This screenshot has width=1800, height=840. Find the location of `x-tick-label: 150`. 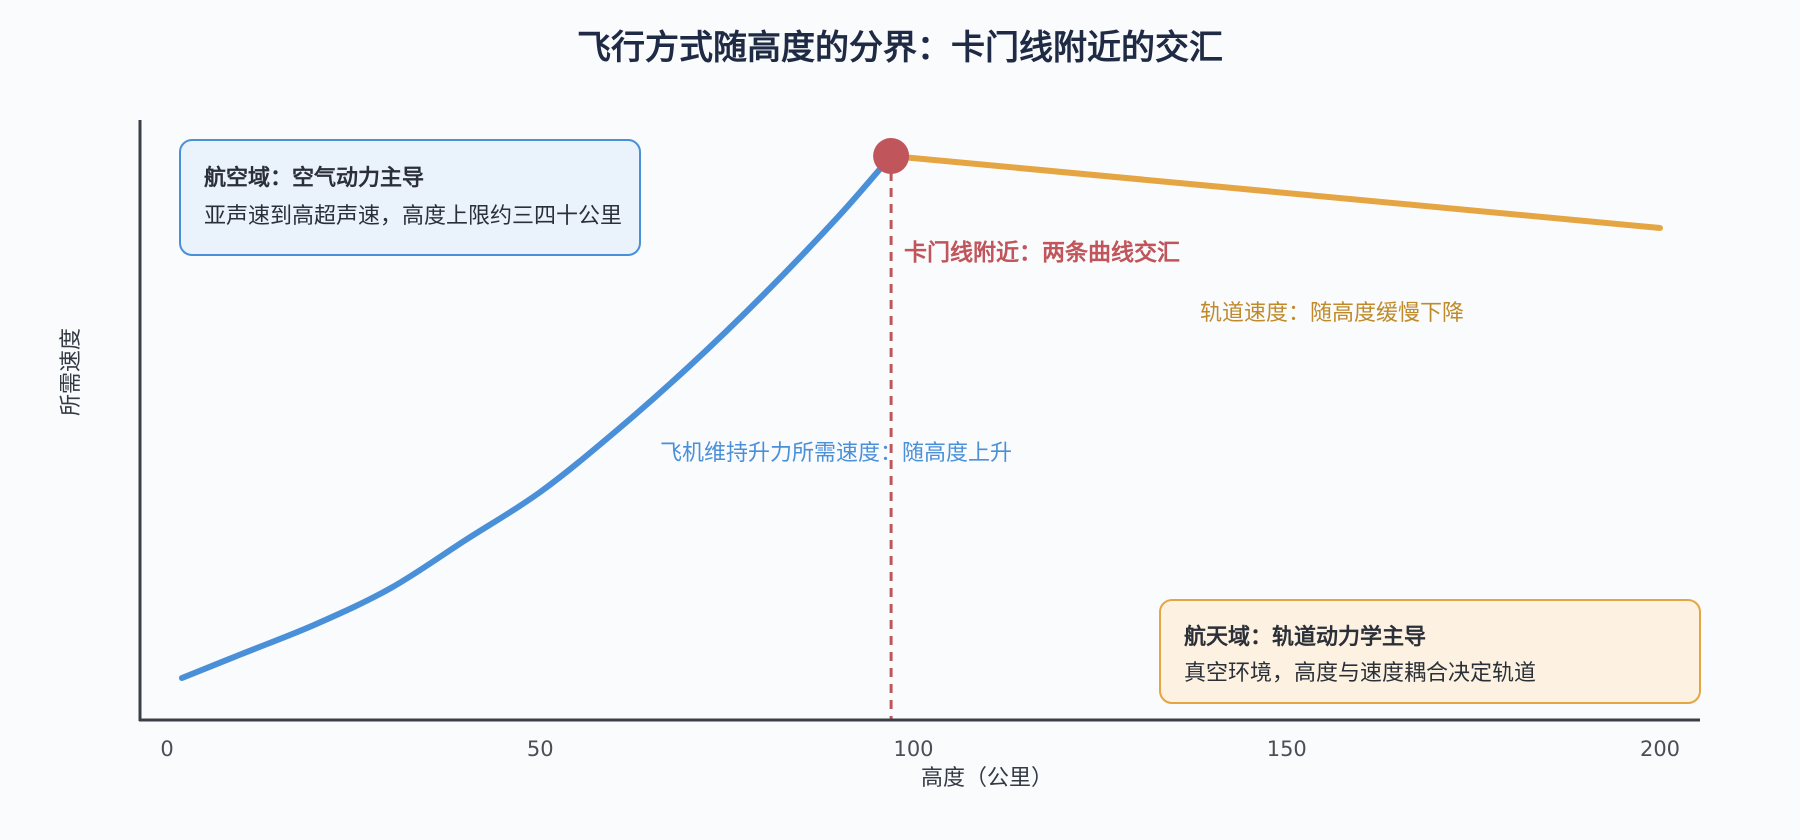

x-tick-label: 150 is located at coordinates (1287, 749).